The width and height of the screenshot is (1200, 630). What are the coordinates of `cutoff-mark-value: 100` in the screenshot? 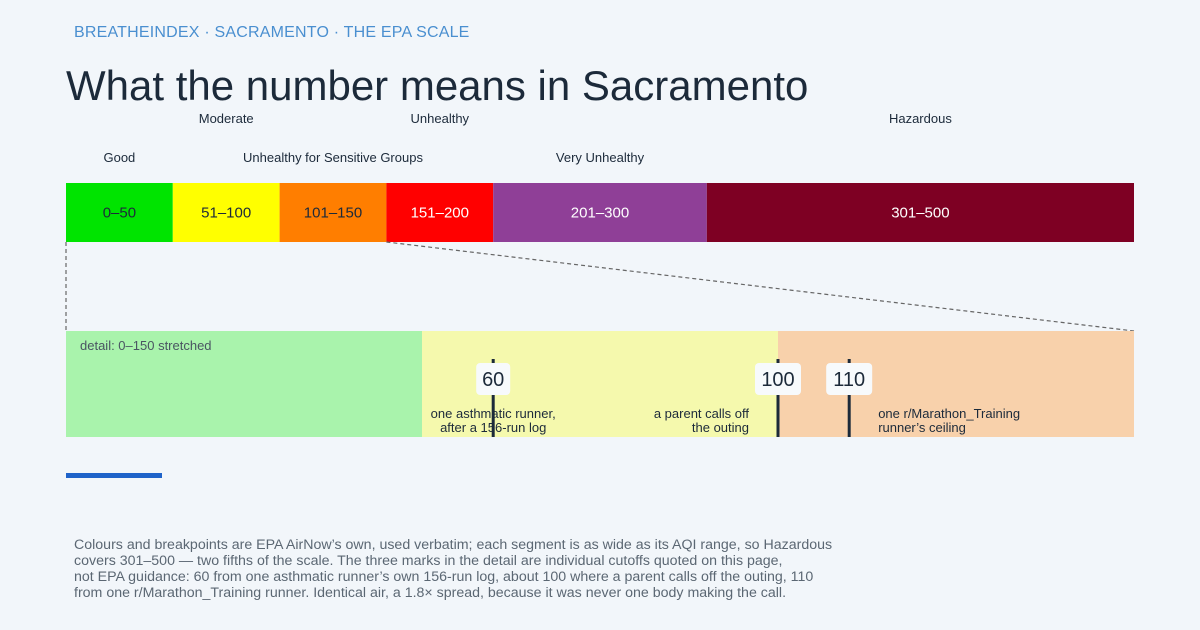 It's located at (777, 380).